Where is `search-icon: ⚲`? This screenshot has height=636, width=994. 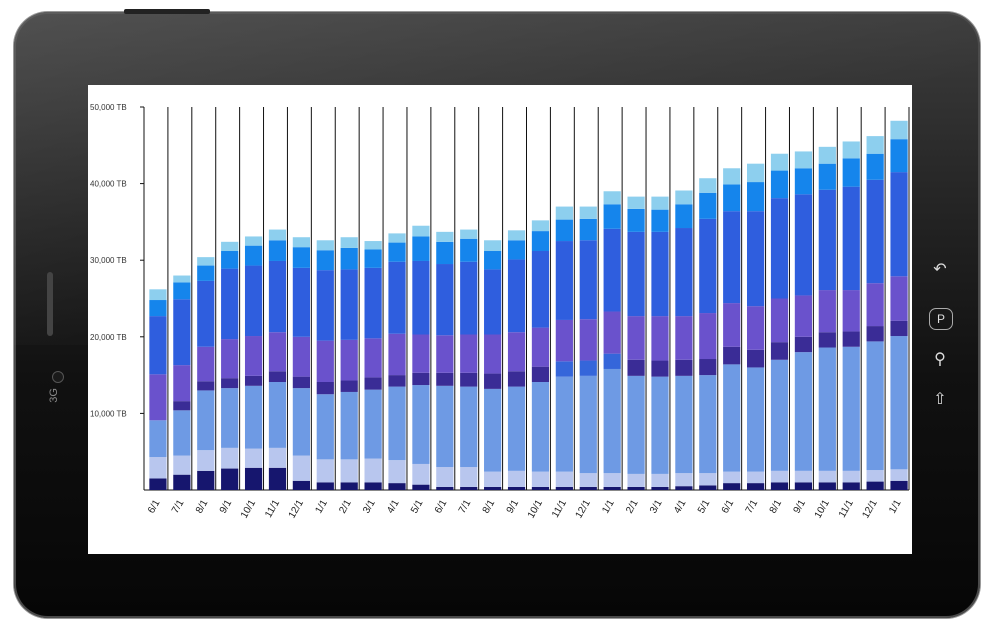
search-icon: ⚲ is located at coordinates (940, 359).